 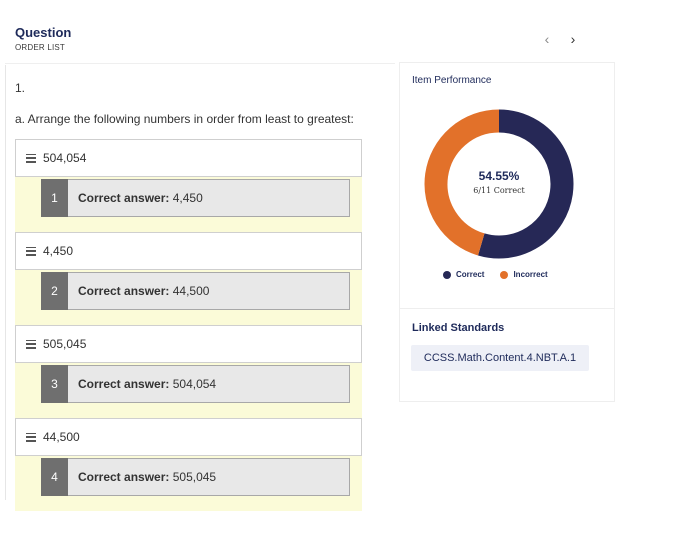 What do you see at coordinates (54, 198) in the screenshot?
I see `correct-position-number: 1` at bounding box center [54, 198].